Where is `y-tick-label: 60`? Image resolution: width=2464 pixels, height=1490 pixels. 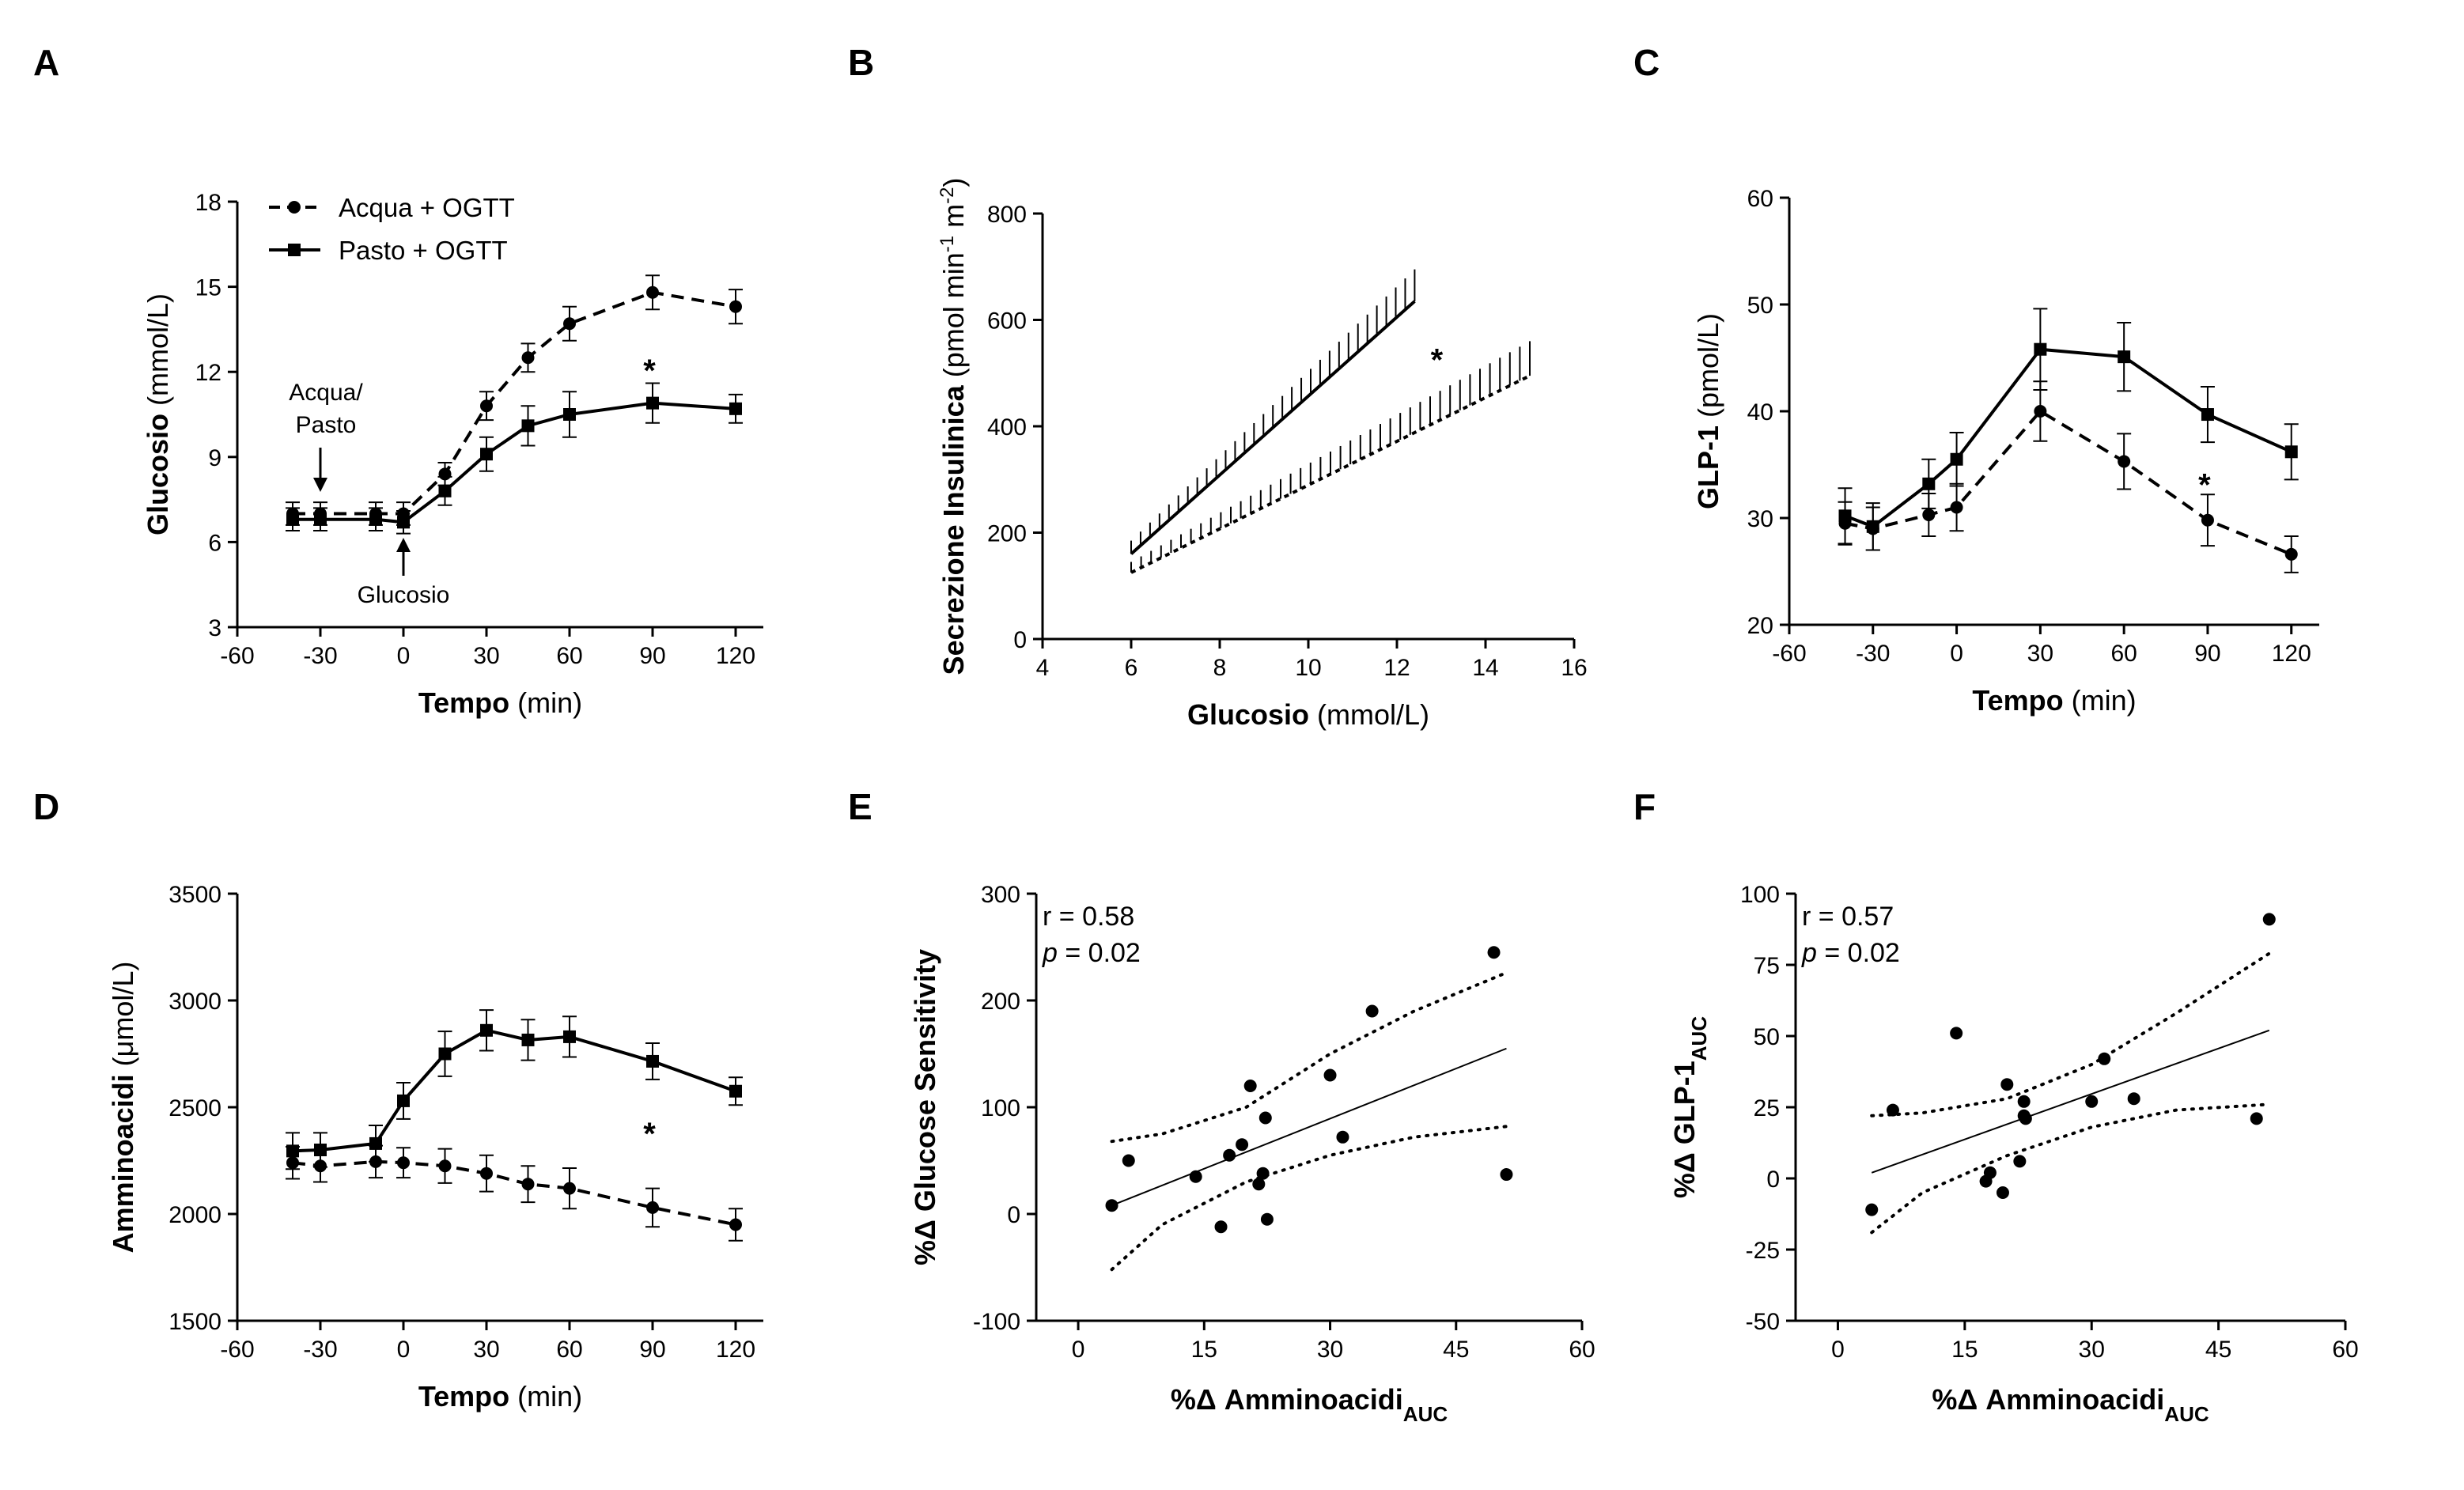
y-tick-label: 60 is located at coordinates (1760, 199).